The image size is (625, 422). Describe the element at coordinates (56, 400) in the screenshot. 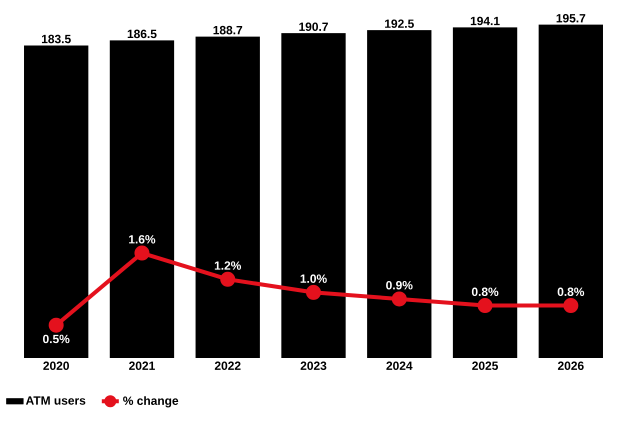

I see `legend-label: ATM users` at that location.